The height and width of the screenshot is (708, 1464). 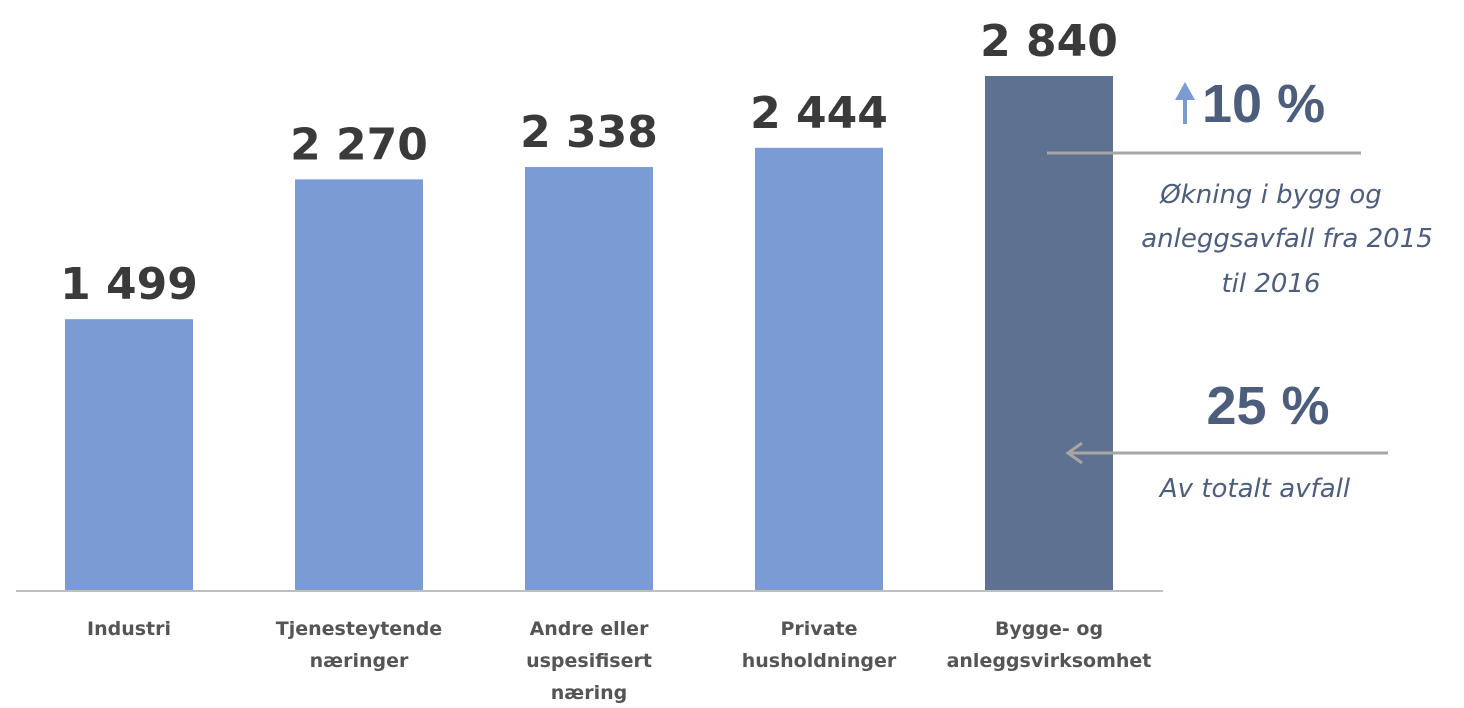 I want to click on increase-text-line-1: Økning i bygg og, so click(x=1270, y=195).